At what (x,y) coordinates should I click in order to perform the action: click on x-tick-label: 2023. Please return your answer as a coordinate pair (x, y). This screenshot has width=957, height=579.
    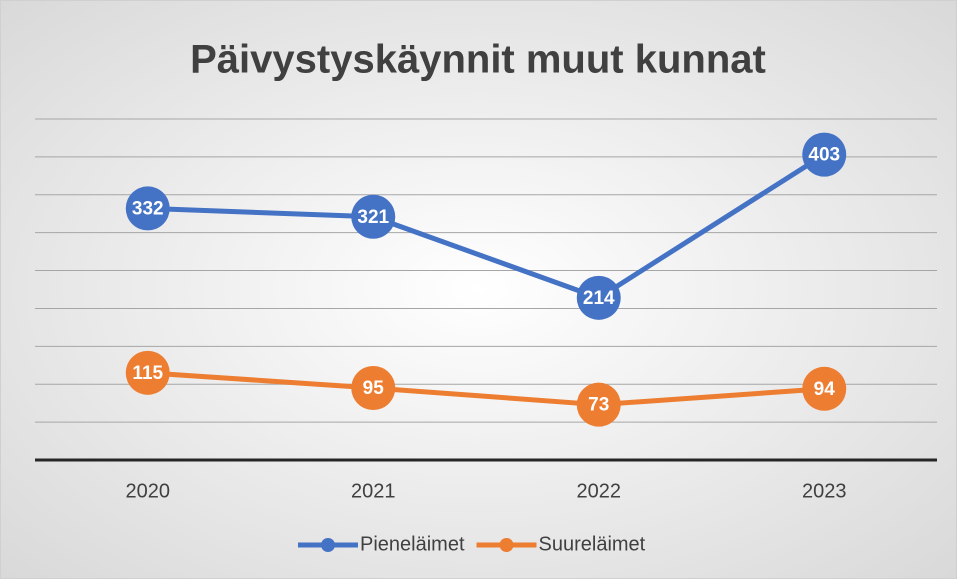
    Looking at the image, I should click on (824, 491).